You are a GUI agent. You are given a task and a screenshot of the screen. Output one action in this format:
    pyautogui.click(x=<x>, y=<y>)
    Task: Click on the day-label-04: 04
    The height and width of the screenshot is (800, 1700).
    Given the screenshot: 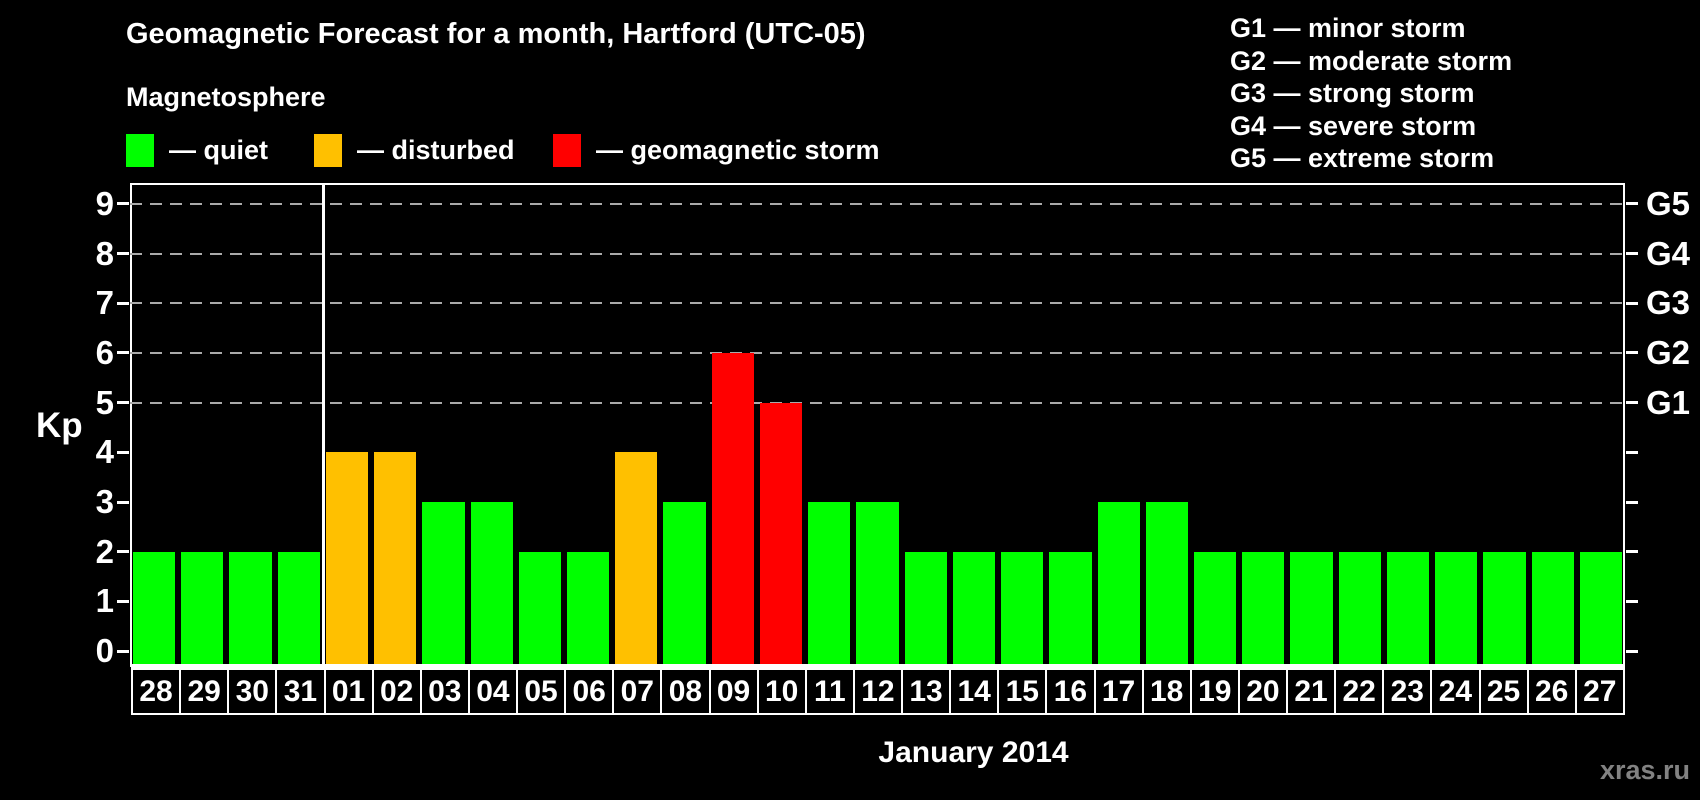 What is the action you would take?
    pyautogui.click(x=493, y=691)
    